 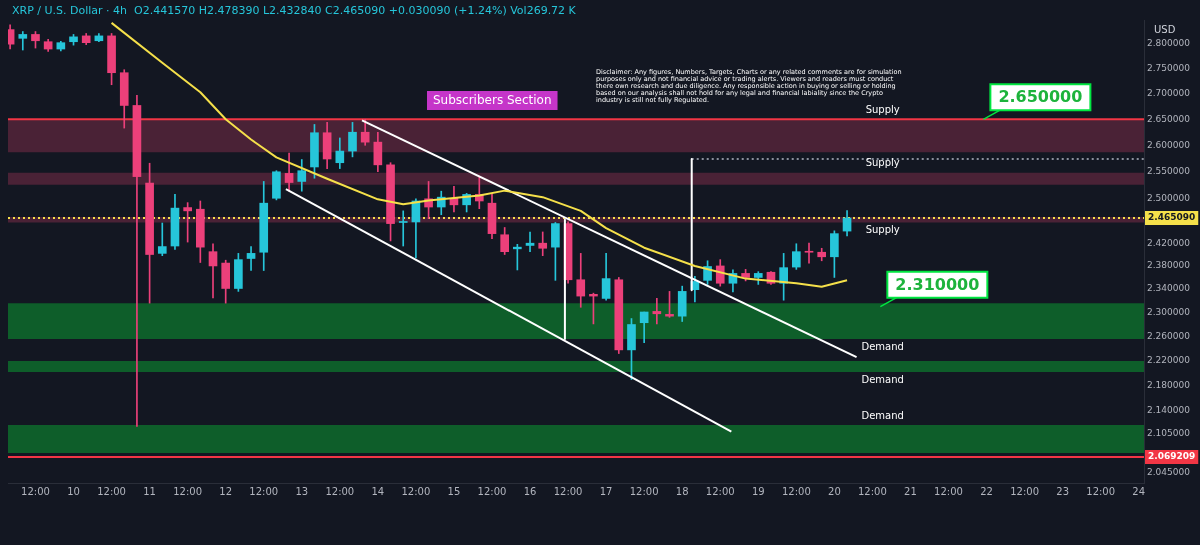 What do you see at coordinates (1169, 311) in the screenshot?
I see `y-tick-label: 2.300000` at bounding box center [1169, 311].